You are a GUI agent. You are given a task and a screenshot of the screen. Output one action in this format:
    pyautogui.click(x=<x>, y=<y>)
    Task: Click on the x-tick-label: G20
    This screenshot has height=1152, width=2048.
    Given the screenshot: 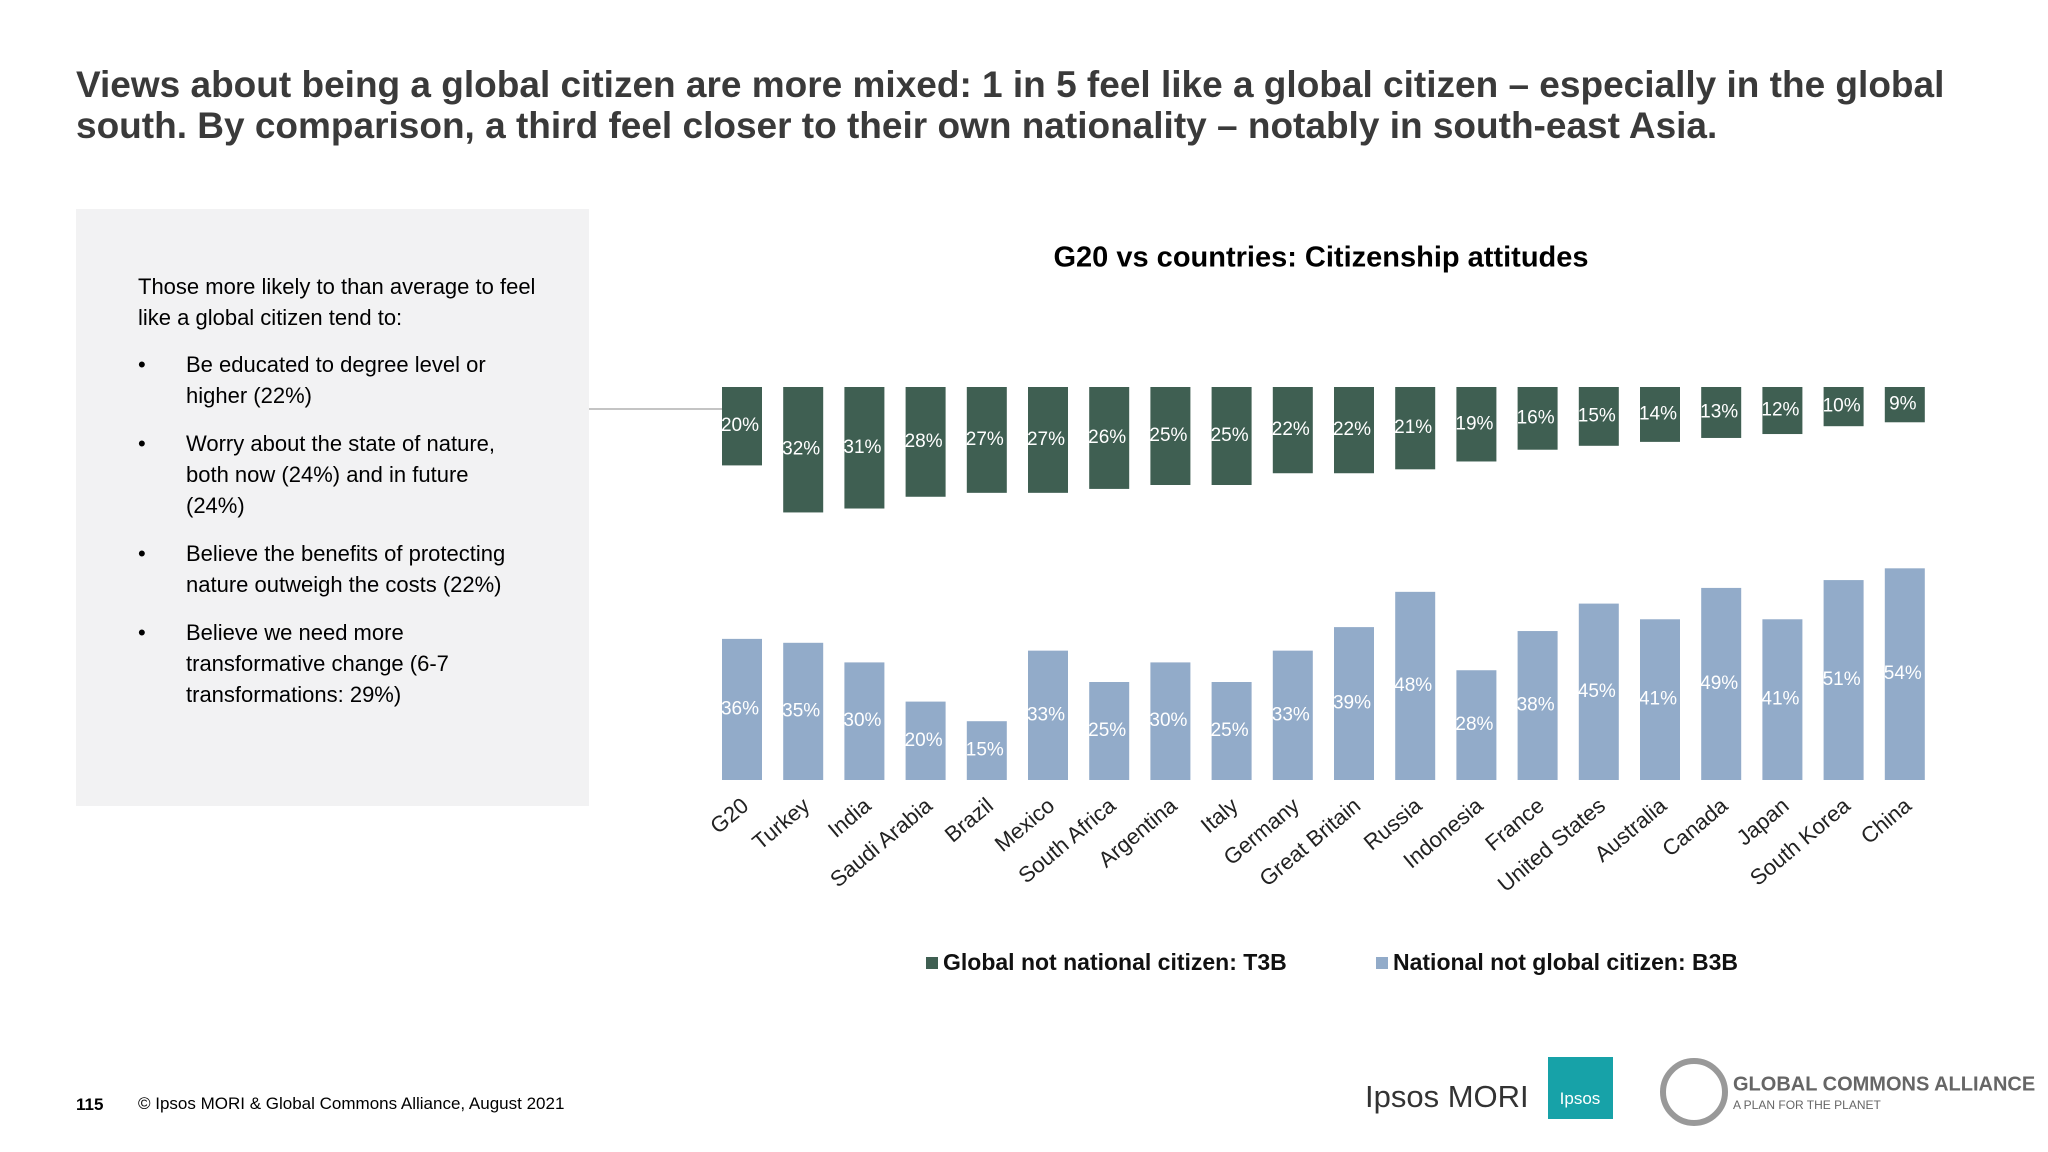 What is the action you would take?
    pyautogui.click(x=729, y=816)
    